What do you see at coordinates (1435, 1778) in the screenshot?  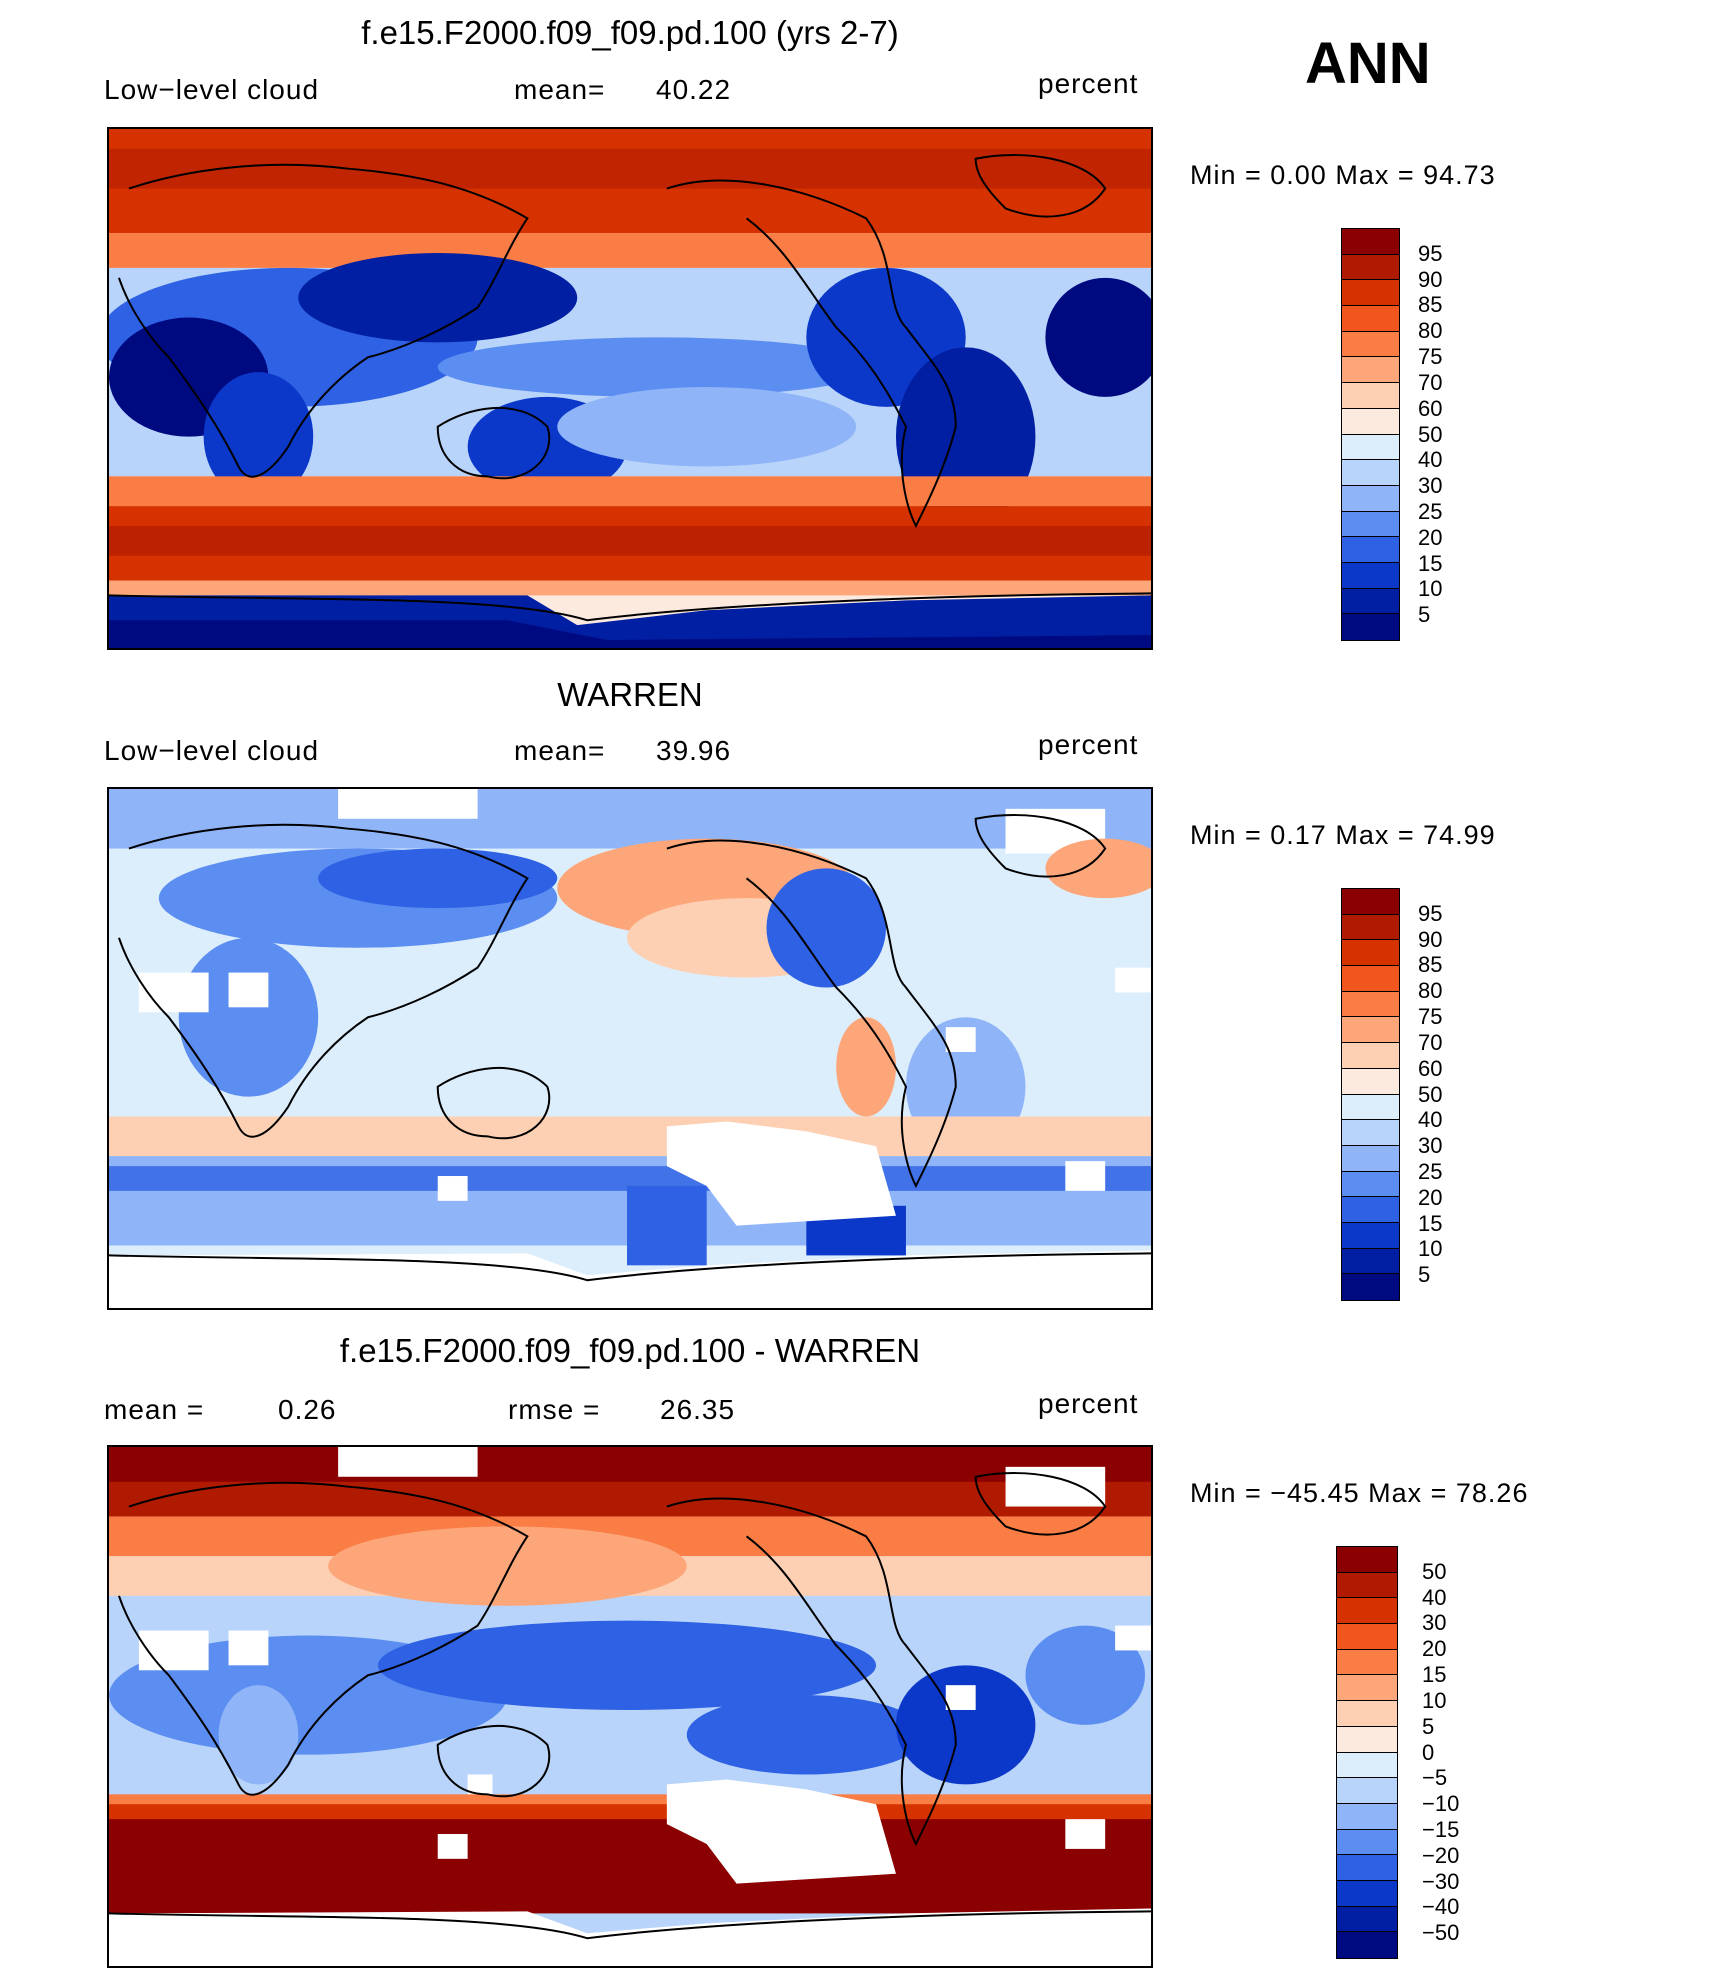 I see `colorbar-tick-label: −5` at bounding box center [1435, 1778].